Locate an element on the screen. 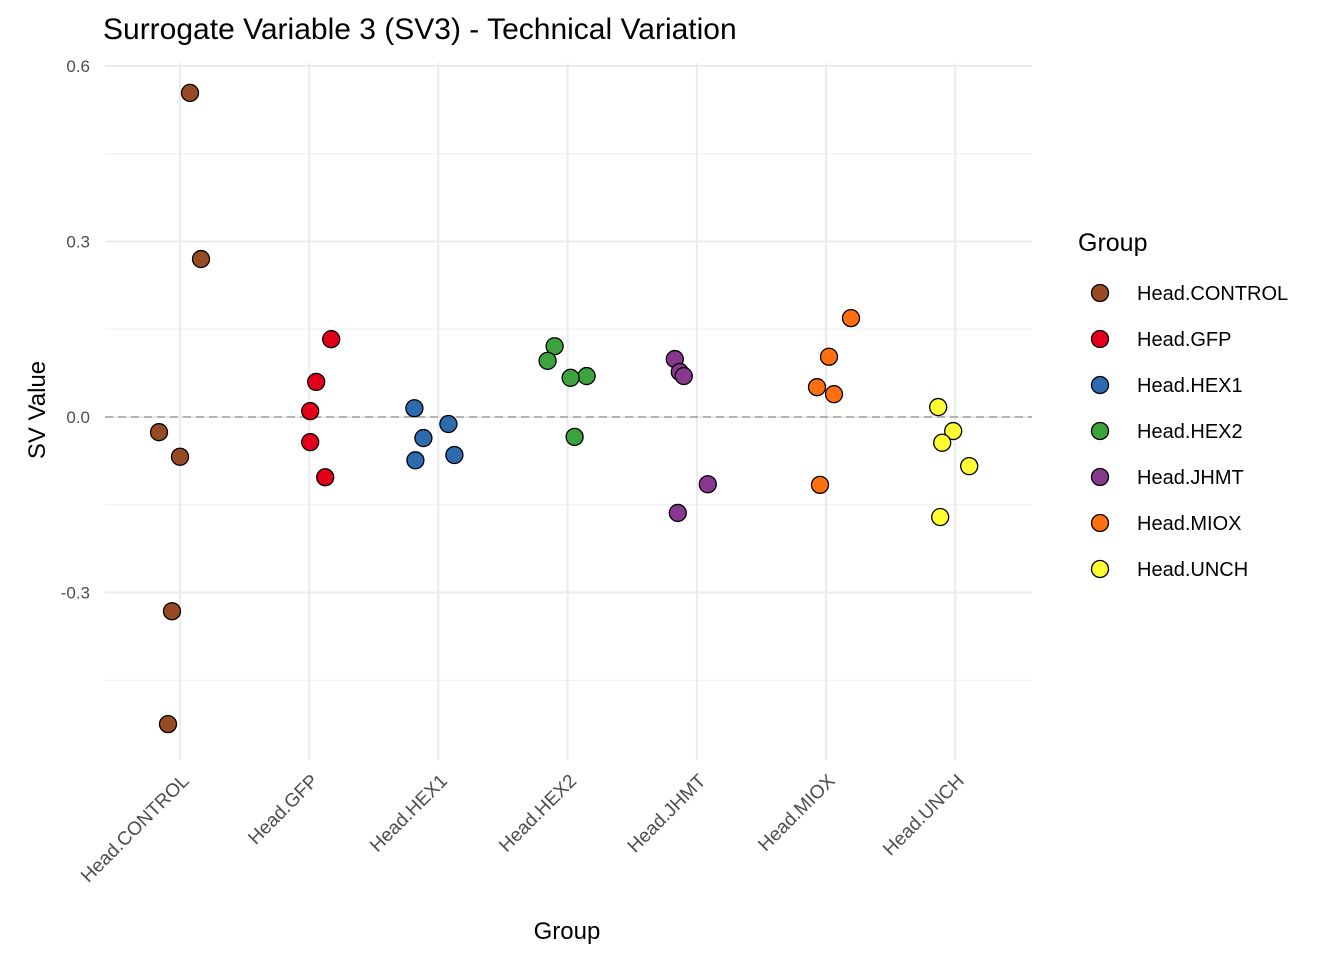 This screenshot has width=1344, height=960. y-tick-label: -0.3 is located at coordinates (75, 593).